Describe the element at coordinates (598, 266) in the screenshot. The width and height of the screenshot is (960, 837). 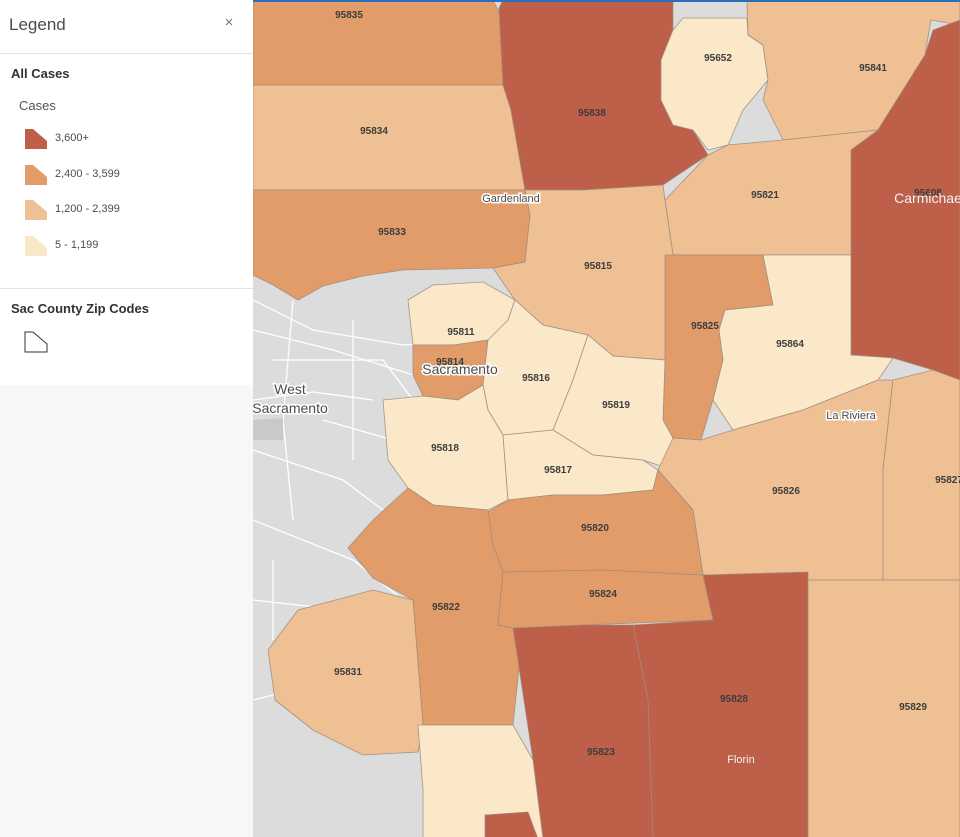
I see `zip-label: 95815` at that location.